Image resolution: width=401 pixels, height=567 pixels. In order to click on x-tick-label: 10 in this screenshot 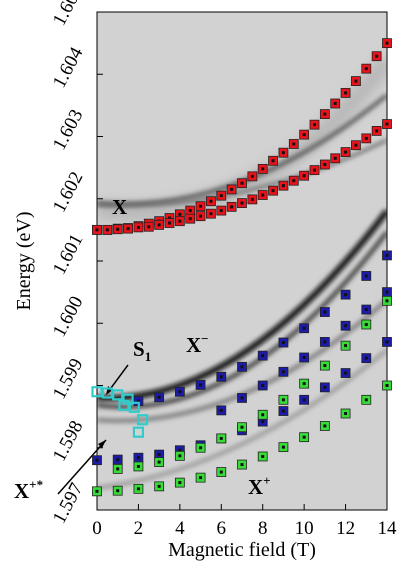, I will do `click(304, 528)`.